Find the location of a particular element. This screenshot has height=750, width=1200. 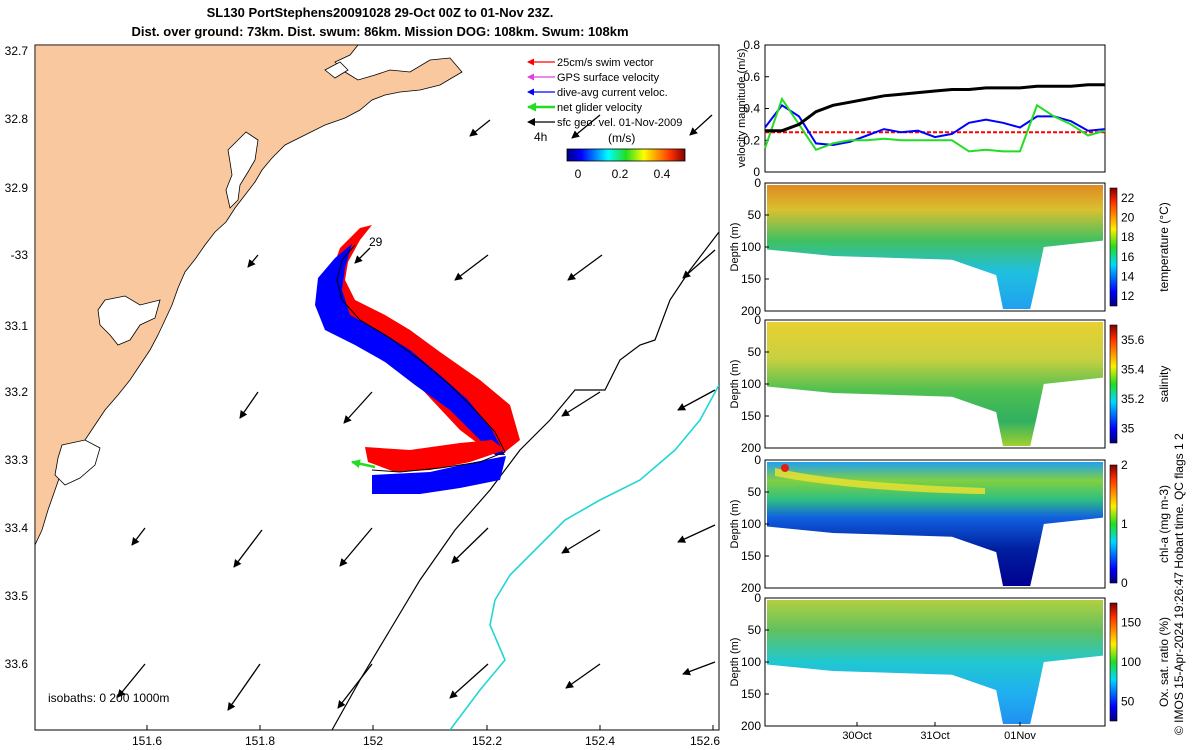

colorbar-label: Ox. sat. ratio (%) is located at coordinates (1164, 662).